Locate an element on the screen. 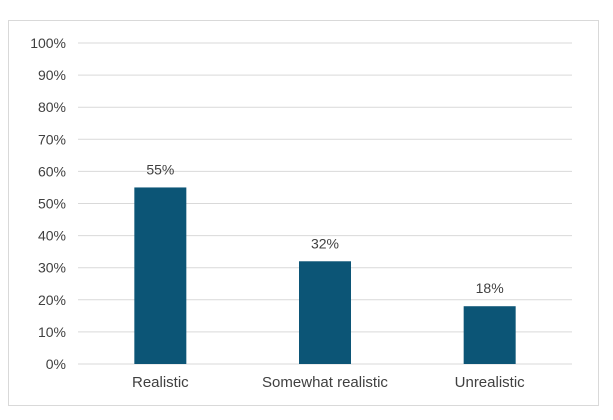 This screenshot has width=613, height=420. y-tick-label: 50% is located at coordinates (52, 204).